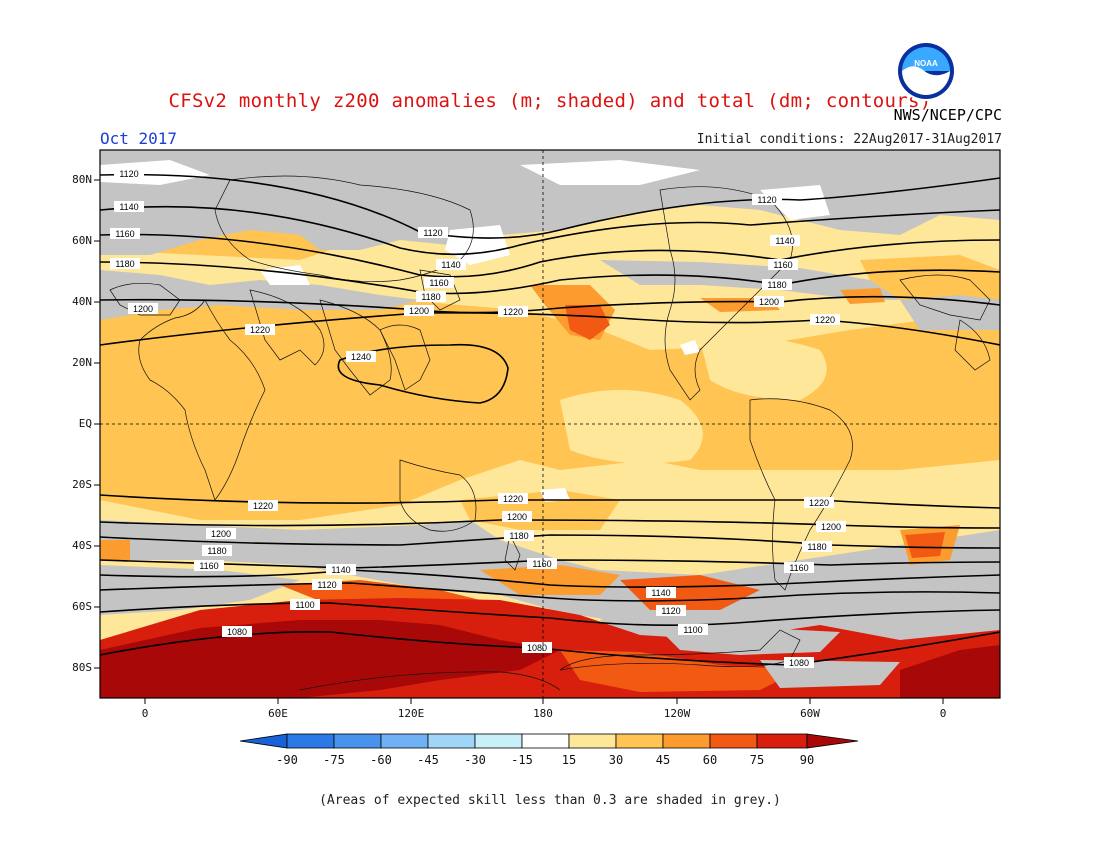  Describe the element at coordinates (139, 138) in the screenshot. I see `valid-month-label: Oct 2017` at that location.